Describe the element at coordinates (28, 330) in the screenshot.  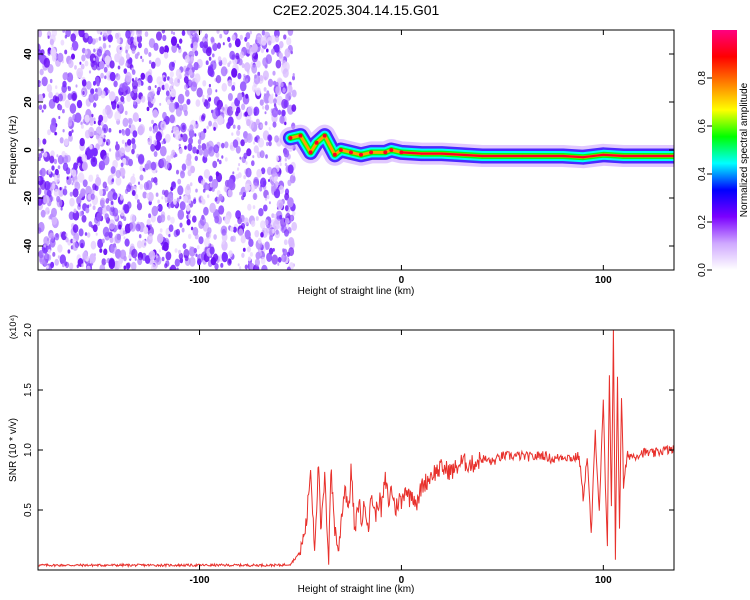
I see `snr-y-tick-label: 2.0` at that location.